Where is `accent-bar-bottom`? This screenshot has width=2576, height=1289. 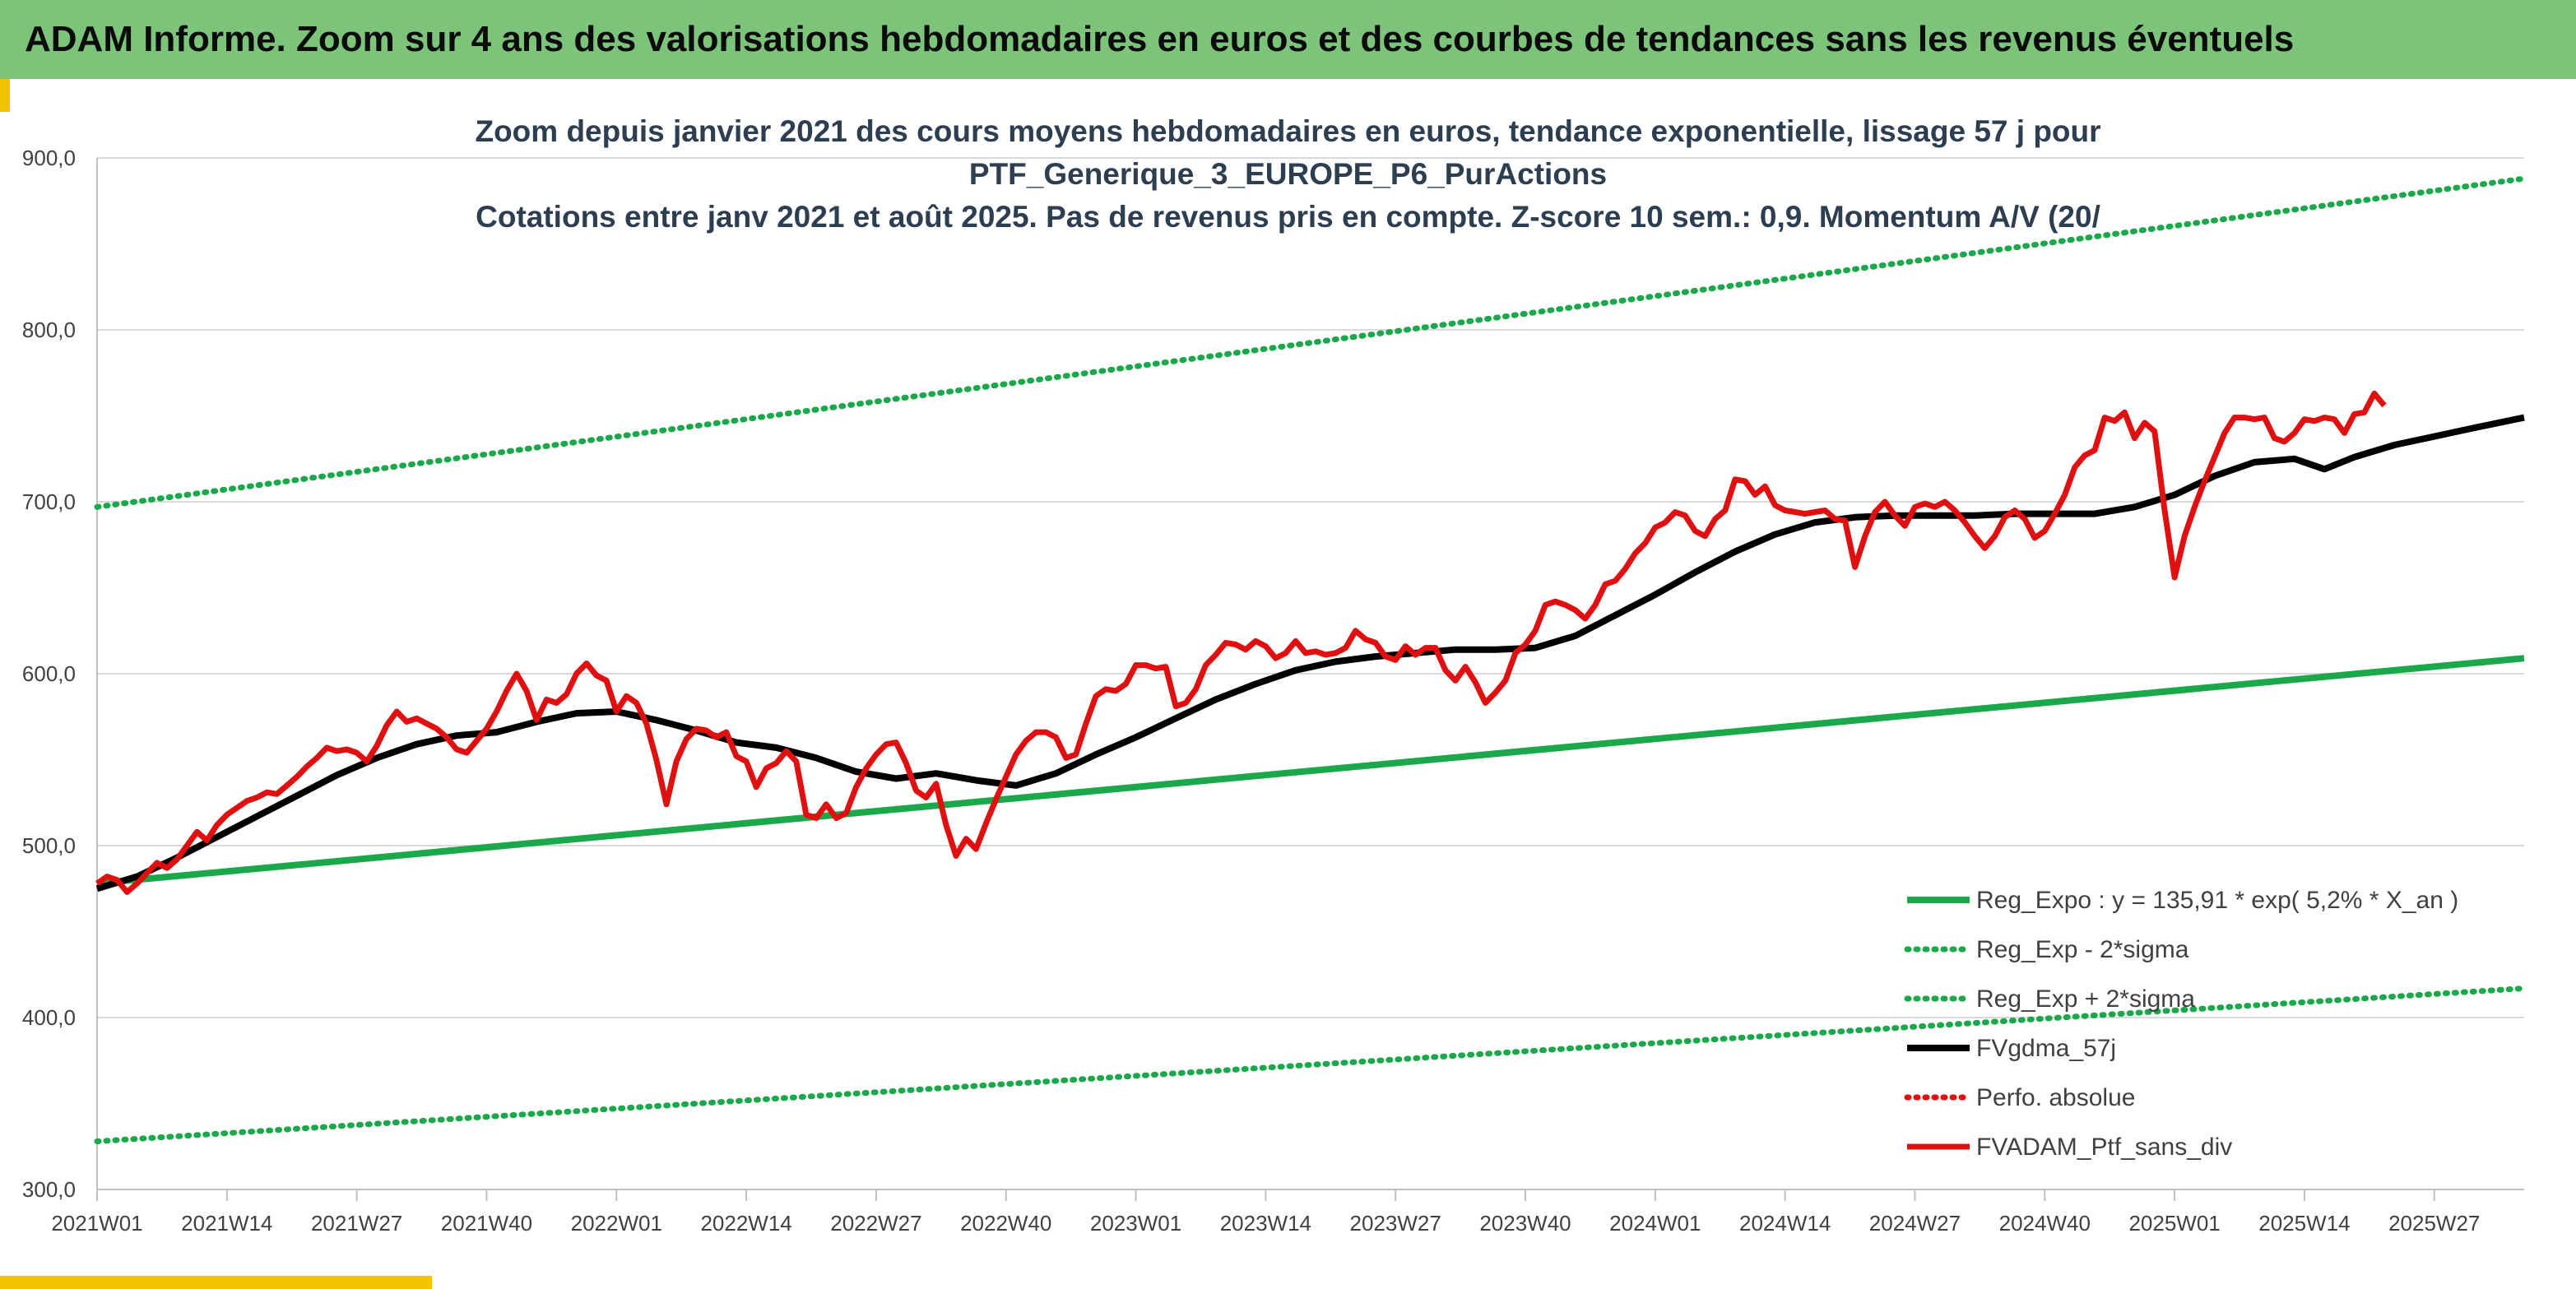
accent-bar-bottom is located at coordinates (216, 1282).